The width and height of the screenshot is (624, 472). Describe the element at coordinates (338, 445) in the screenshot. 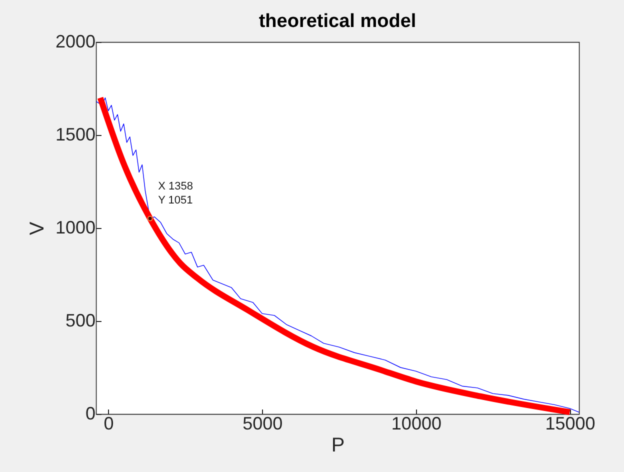

I see `x-axis-title: P` at that location.